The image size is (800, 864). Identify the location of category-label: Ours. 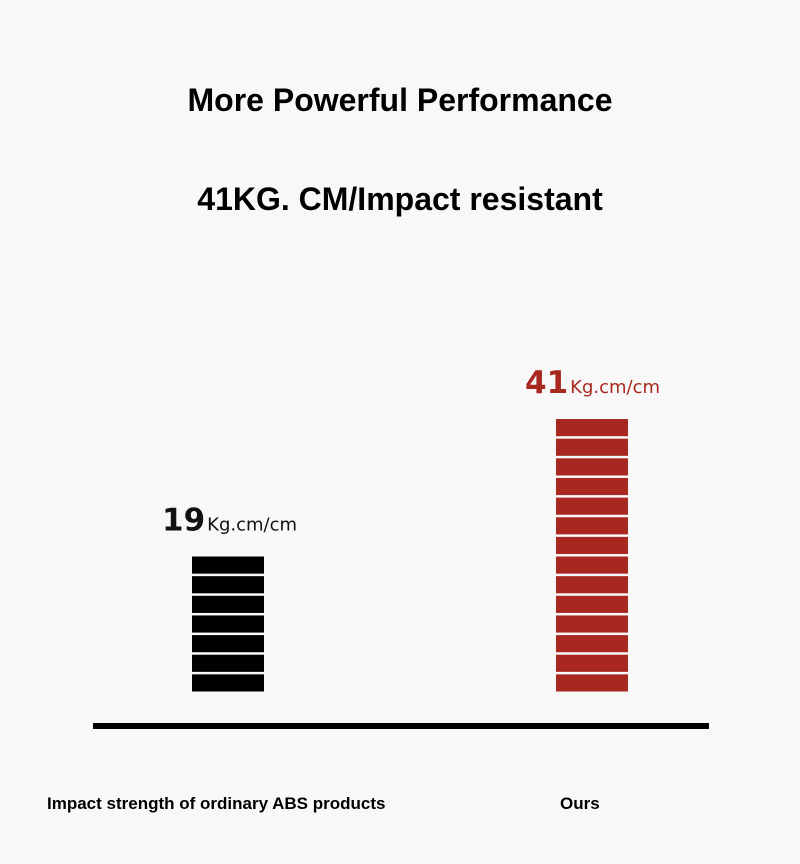
(580, 803).